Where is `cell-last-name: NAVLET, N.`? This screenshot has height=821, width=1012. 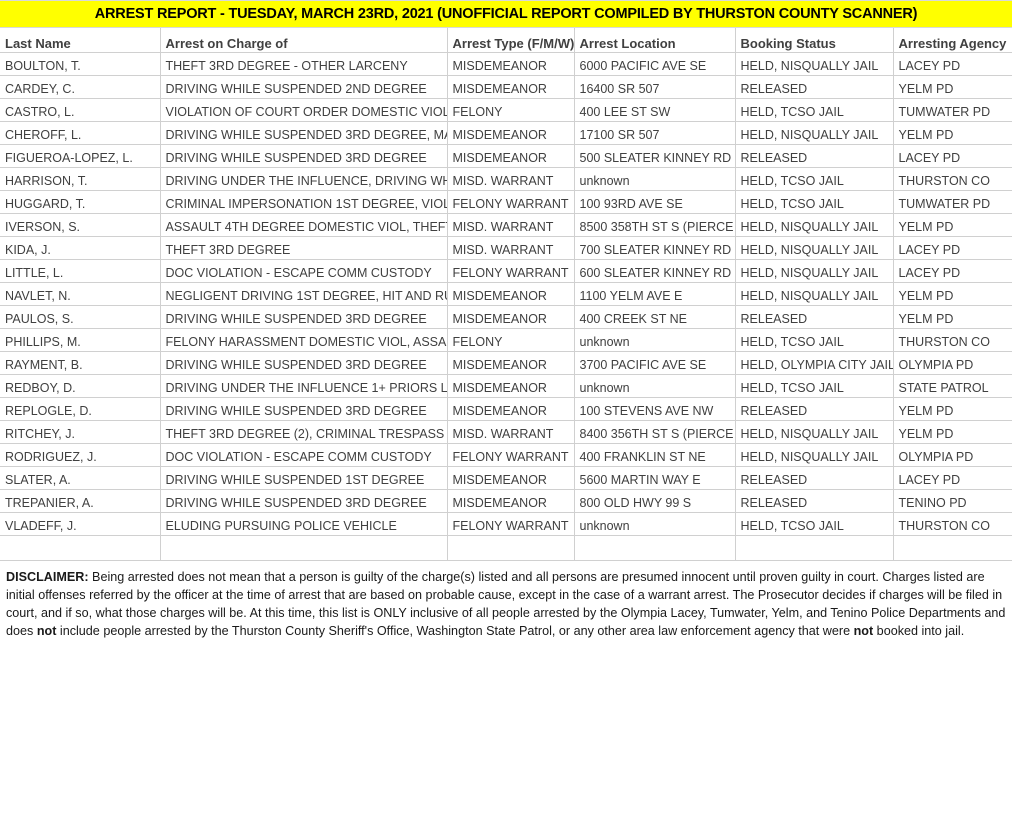 cell-last-name: NAVLET, N. is located at coordinates (80, 294).